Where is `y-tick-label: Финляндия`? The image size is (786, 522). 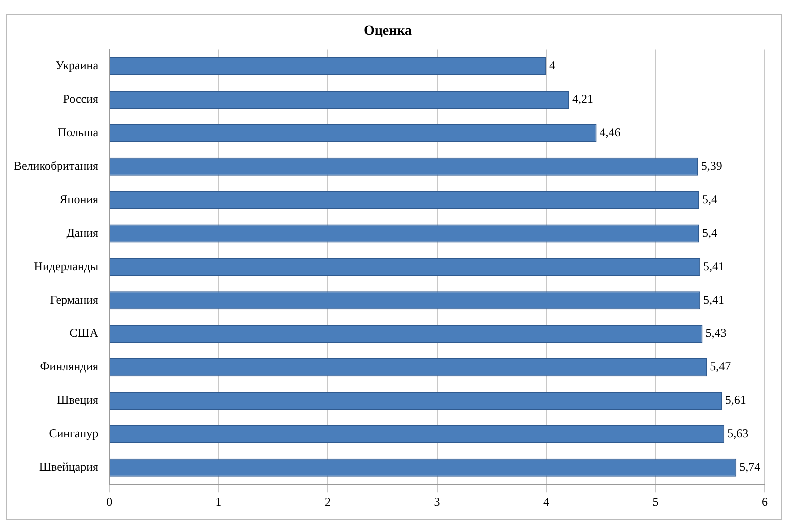 y-tick-label: Финляндия is located at coordinates (70, 367).